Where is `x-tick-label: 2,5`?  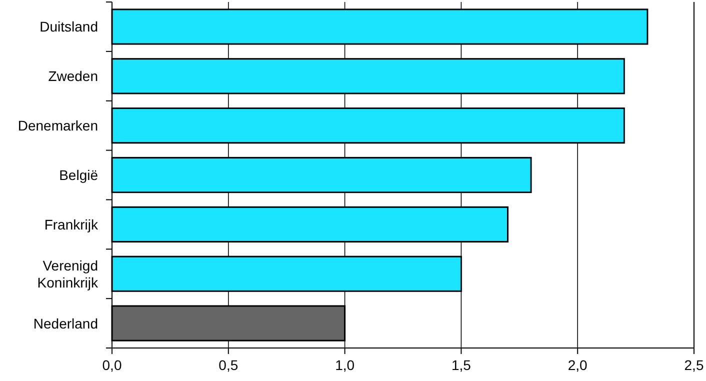
x-tick-label: 2,5 is located at coordinates (694, 365).